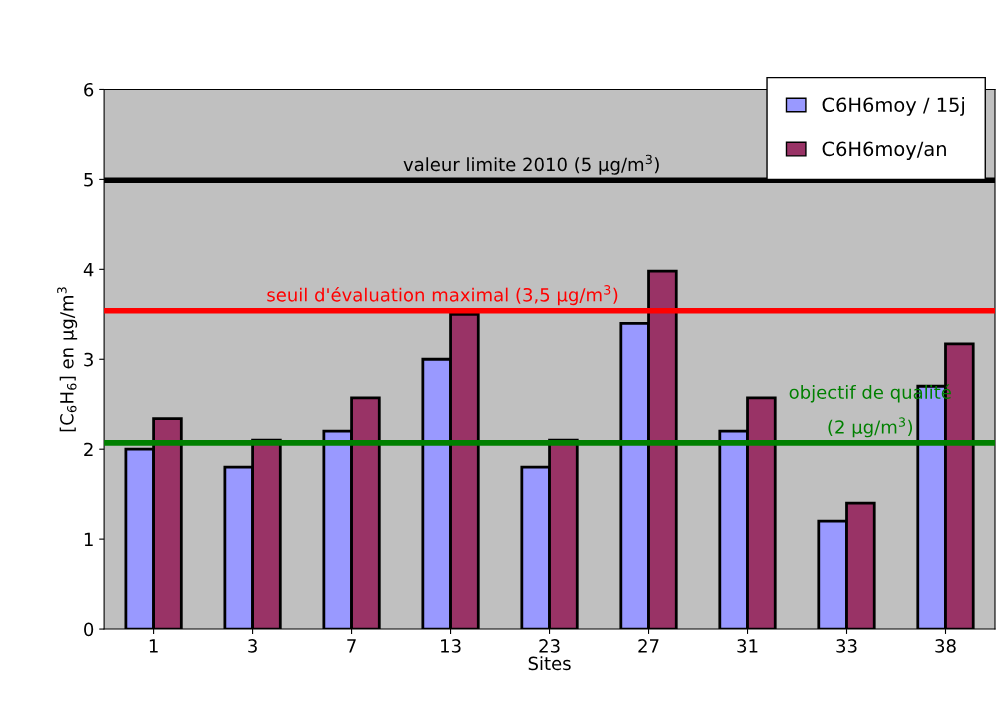 The image size is (1001, 710). I want to click on x-tick-label: 38, so click(945, 646).